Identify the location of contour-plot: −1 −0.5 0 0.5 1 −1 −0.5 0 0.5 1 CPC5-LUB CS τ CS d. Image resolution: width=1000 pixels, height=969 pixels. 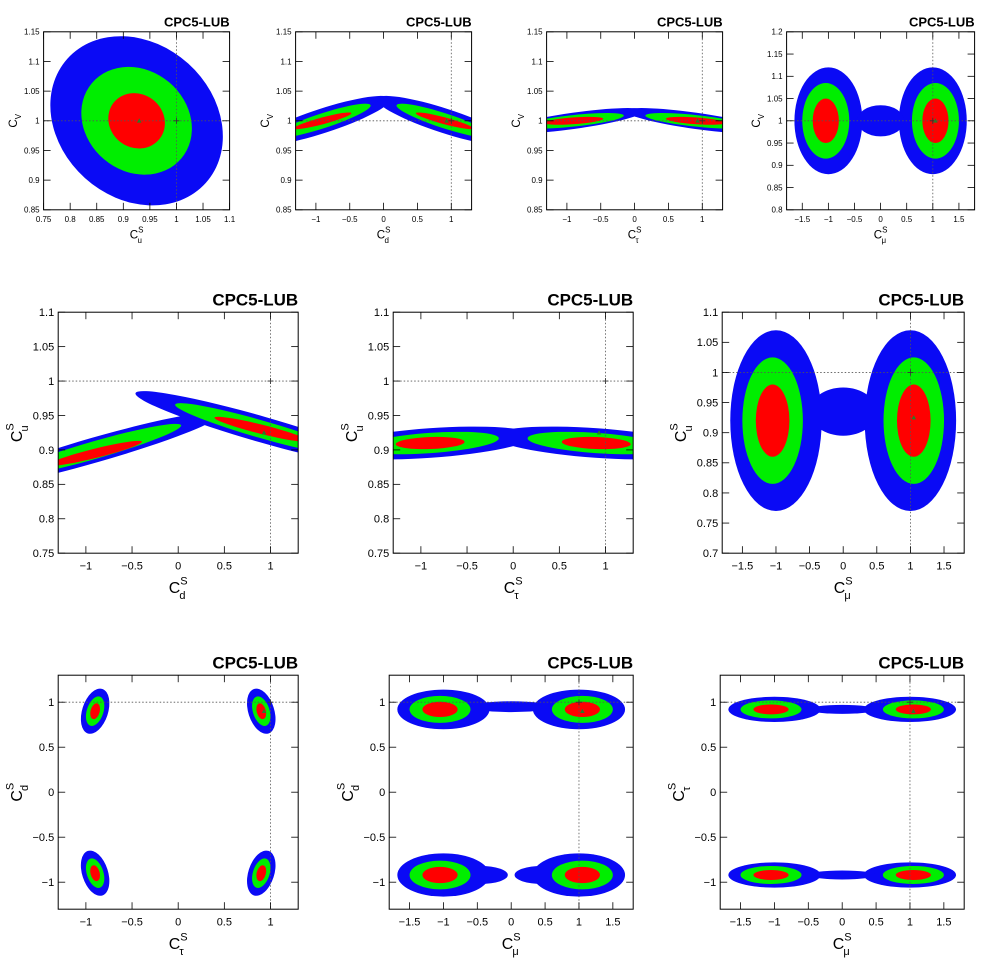
(151, 805).